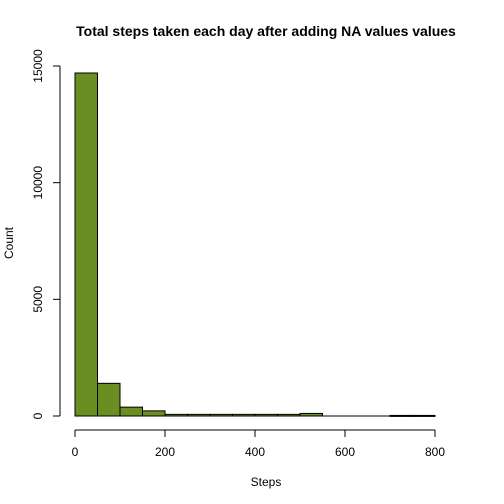  Describe the element at coordinates (75, 452) in the screenshot. I see `x-tick-label-0: 0` at that location.